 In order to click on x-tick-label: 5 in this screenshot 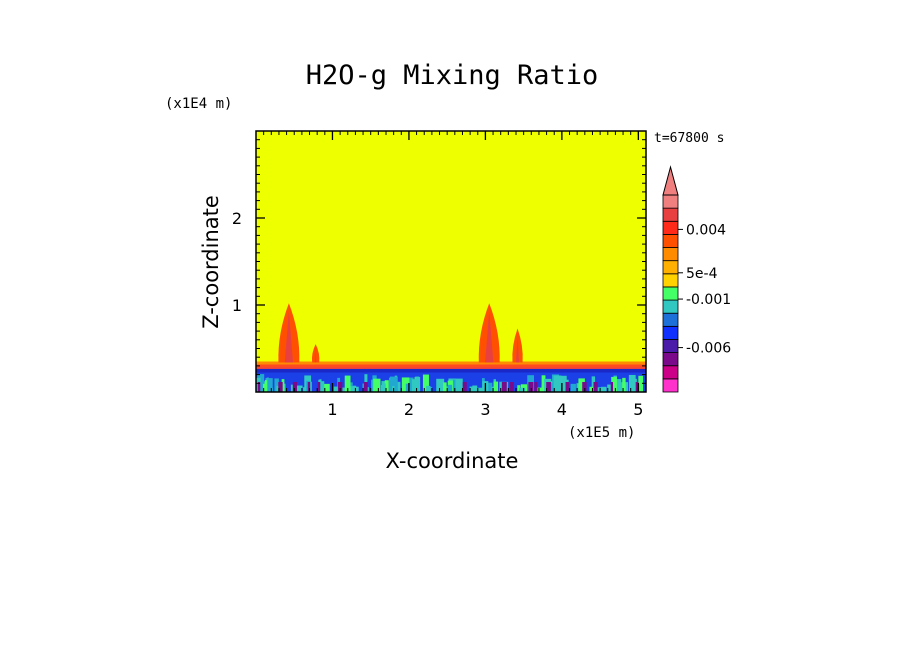, I will do `click(638, 409)`.